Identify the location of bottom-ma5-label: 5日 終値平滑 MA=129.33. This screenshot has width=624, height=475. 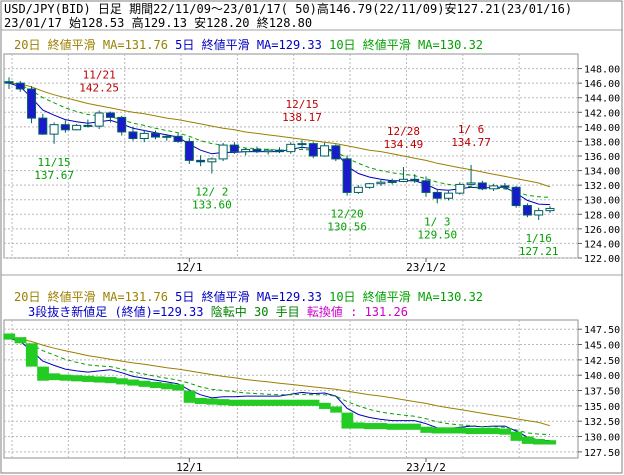
(248, 297).